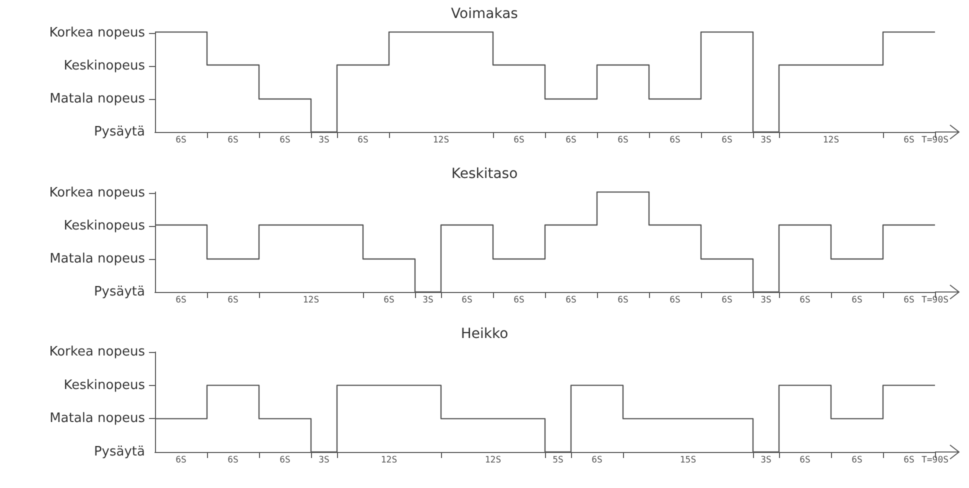 Image resolution: width=969 pixels, height=488 pixels. Describe the element at coordinates (484, 174) in the screenshot. I see `chart-title: Keskitaso` at that location.